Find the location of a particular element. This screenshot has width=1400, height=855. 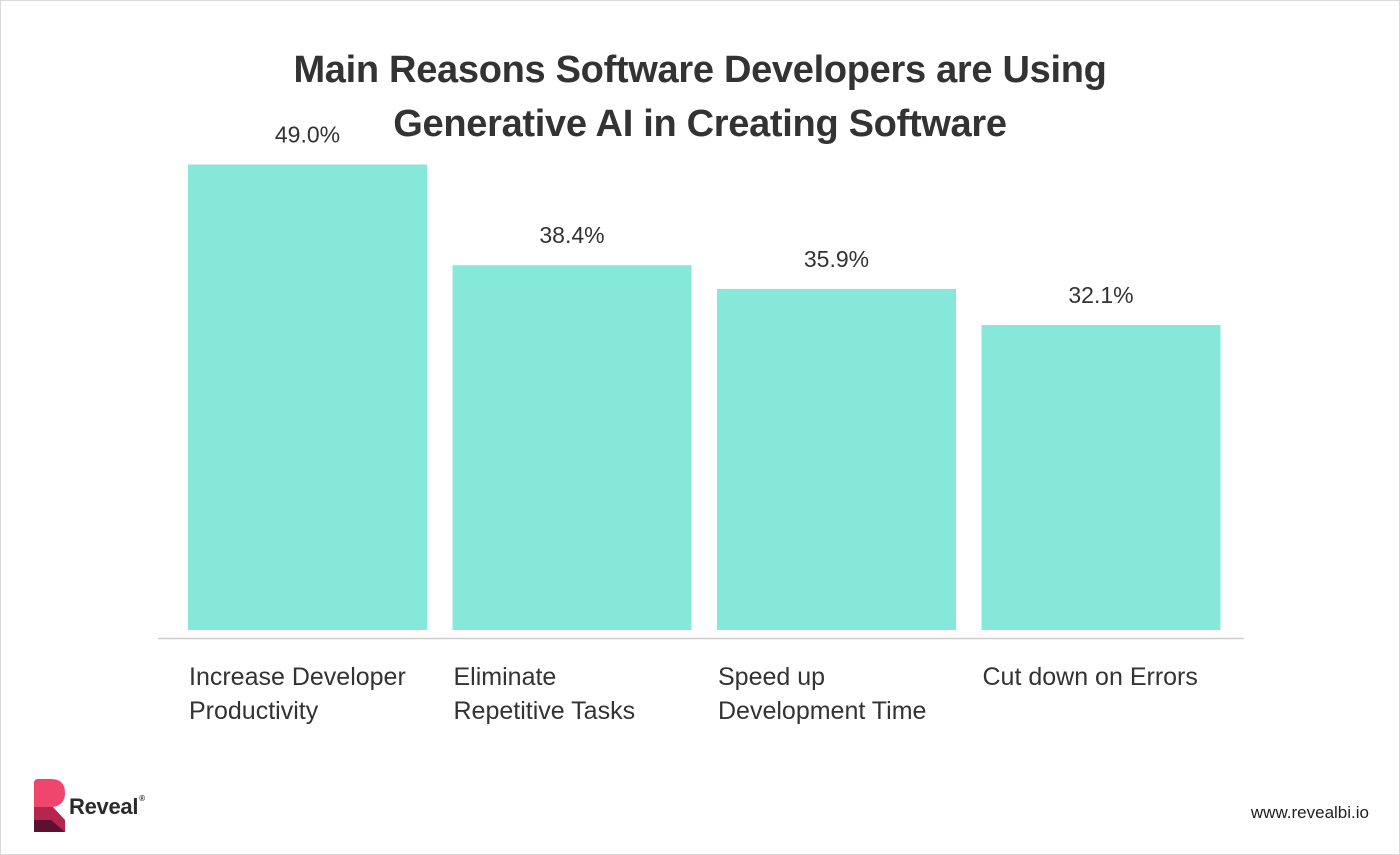

category-label-3-line-2: Development Time is located at coordinates (822, 711).